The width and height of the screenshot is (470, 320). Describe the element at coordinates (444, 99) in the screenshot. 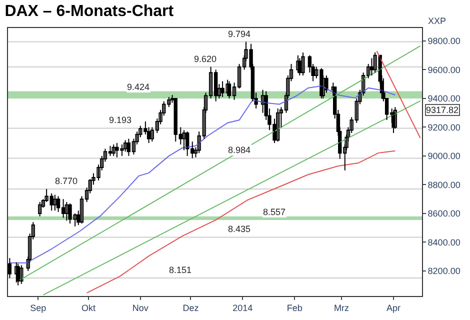

I see `y-tick-label: 9400.00` at that location.